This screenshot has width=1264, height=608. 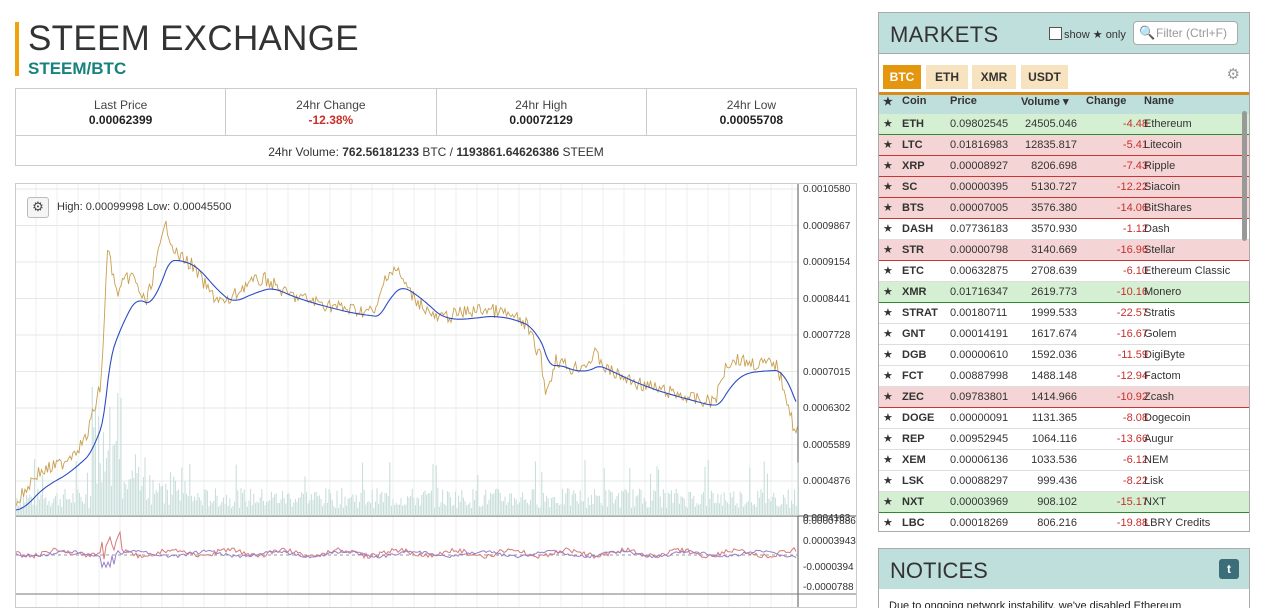 What do you see at coordinates (1229, 569) in the screenshot?
I see `twitter-icon: t` at bounding box center [1229, 569].